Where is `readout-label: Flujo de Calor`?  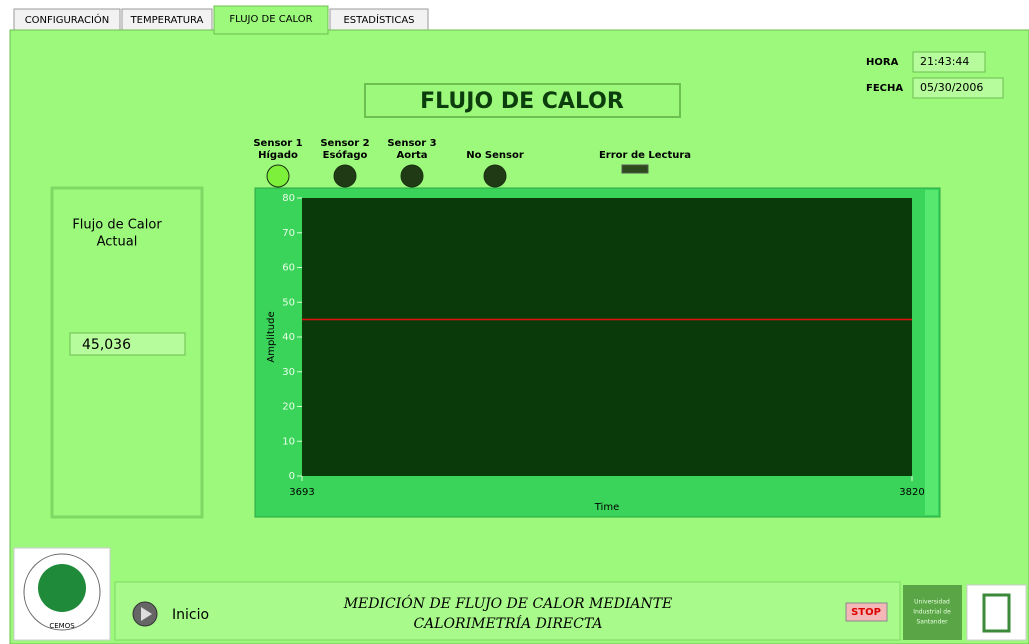
readout-label: Flujo de Calor is located at coordinates (117, 225).